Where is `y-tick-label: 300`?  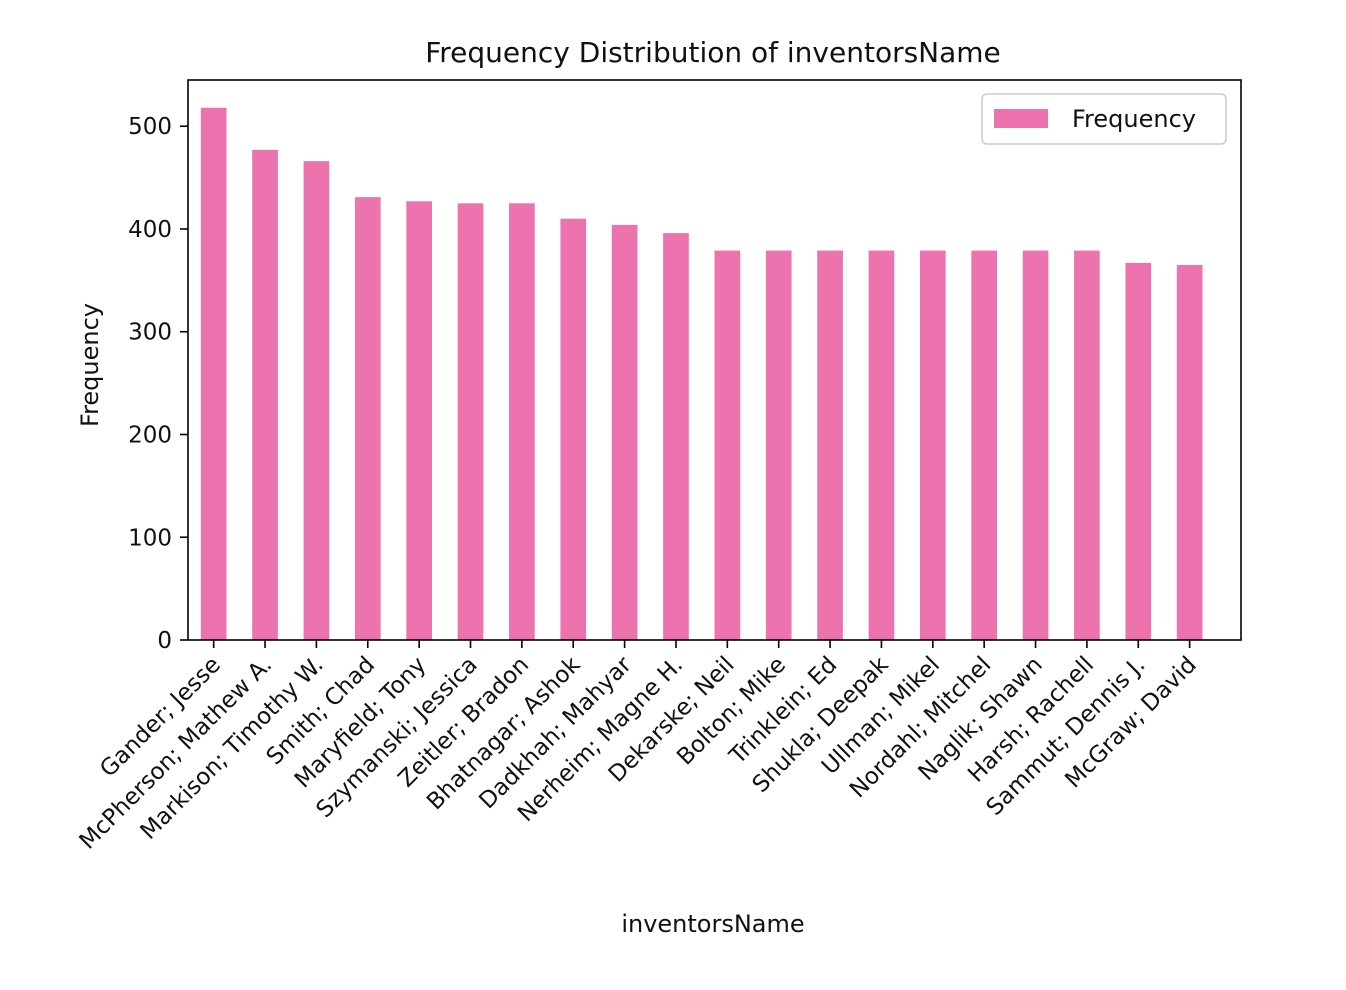
y-tick-label: 300 is located at coordinates (150, 333).